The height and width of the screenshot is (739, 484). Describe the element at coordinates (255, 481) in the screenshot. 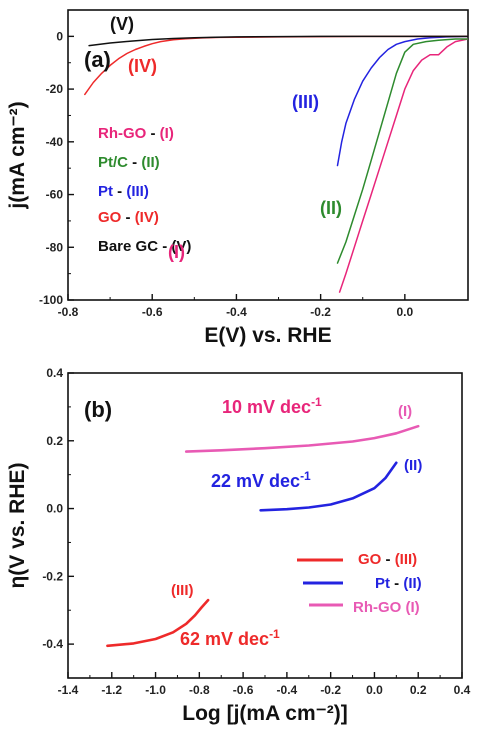

I see `slope-label-text: 22 mV dec` at that location.